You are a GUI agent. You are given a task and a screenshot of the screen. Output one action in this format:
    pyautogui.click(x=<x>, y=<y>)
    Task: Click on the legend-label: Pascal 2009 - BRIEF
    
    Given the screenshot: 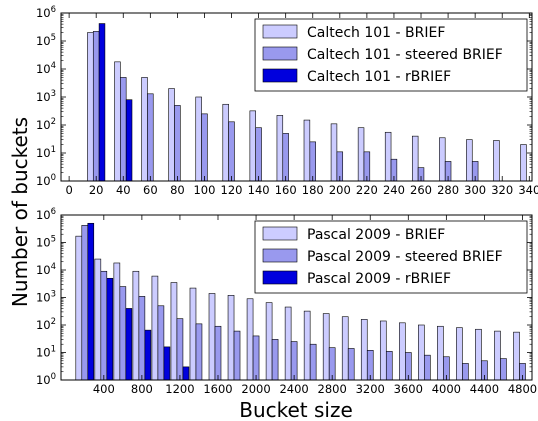 What is the action you would take?
    pyautogui.click(x=376, y=235)
    